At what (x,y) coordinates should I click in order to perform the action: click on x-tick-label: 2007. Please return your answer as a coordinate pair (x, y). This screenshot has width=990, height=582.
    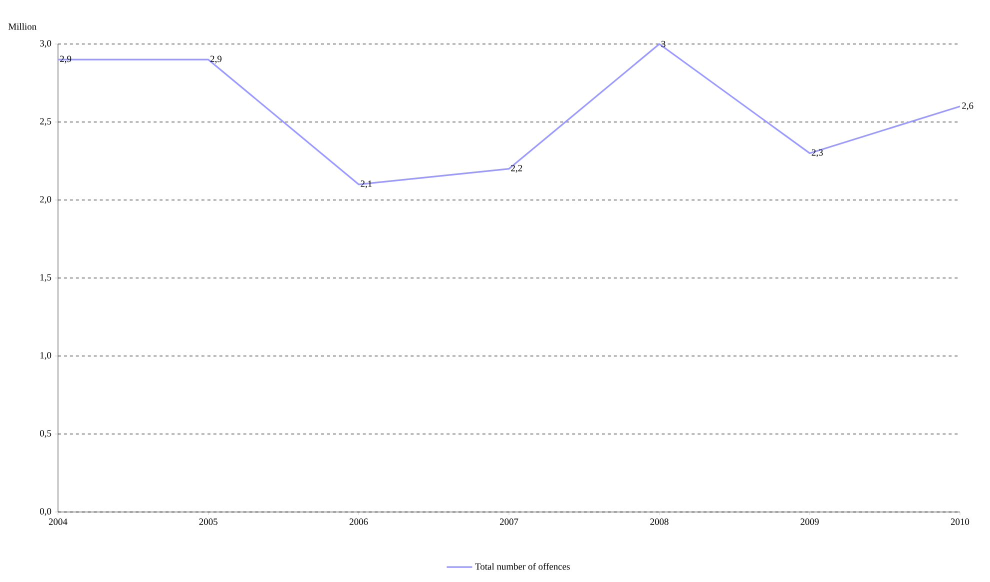
    Looking at the image, I should click on (509, 521).